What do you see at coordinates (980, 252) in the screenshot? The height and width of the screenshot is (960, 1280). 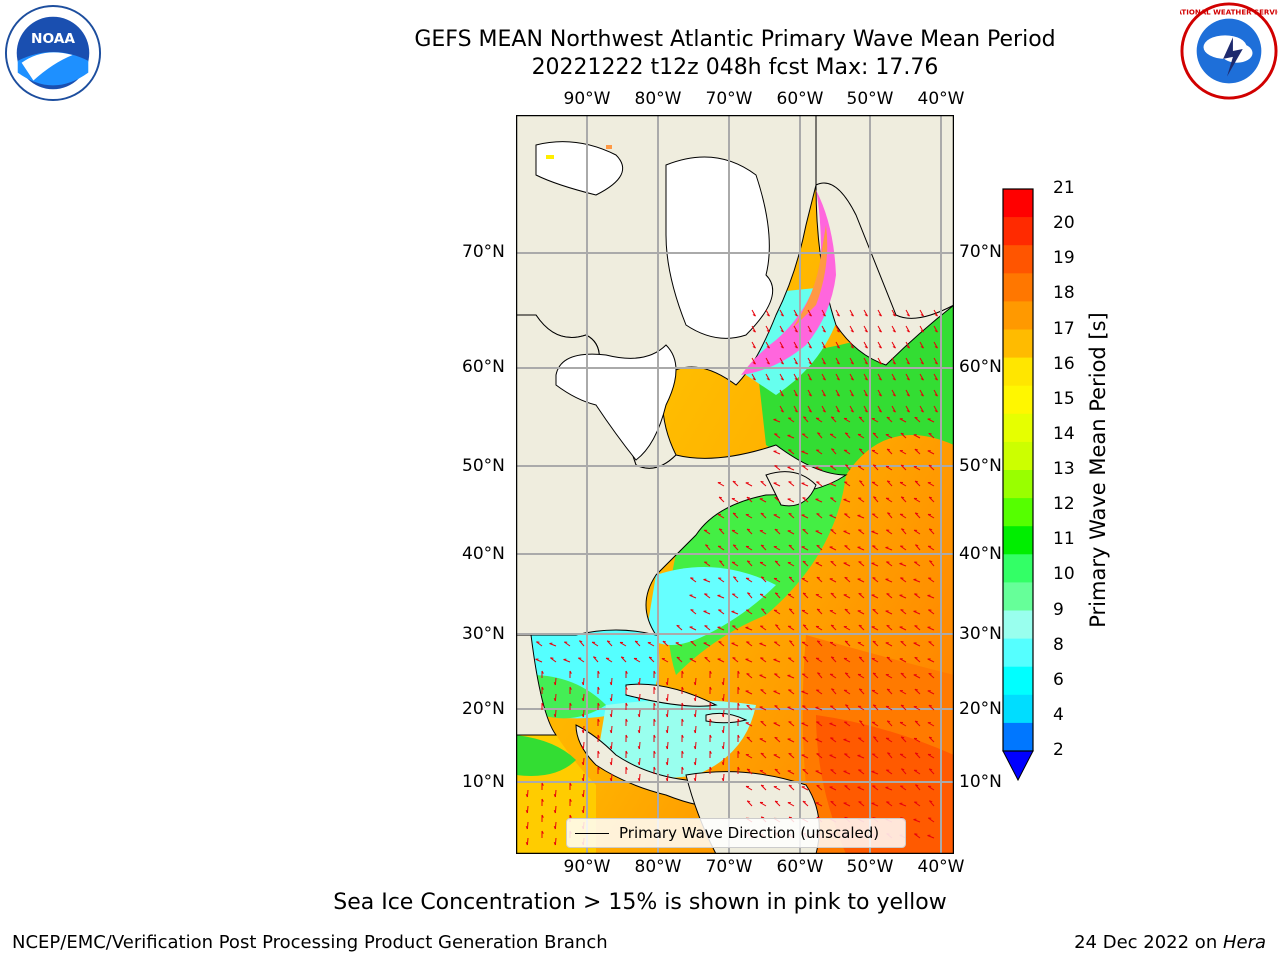 I see `lat-label-right-70n: 70°N` at bounding box center [980, 252].